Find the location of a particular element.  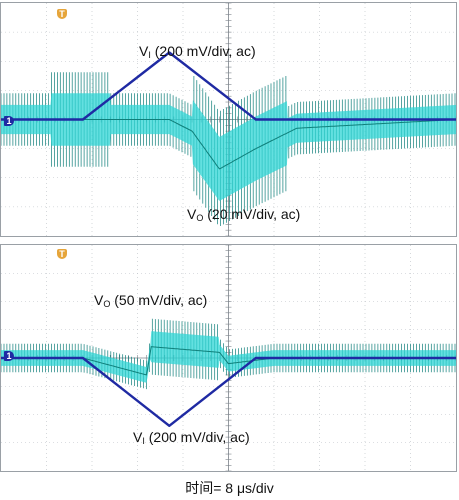

vo-label-bottom: VO (50 mV/div, ac) is located at coordinates (151, 300).